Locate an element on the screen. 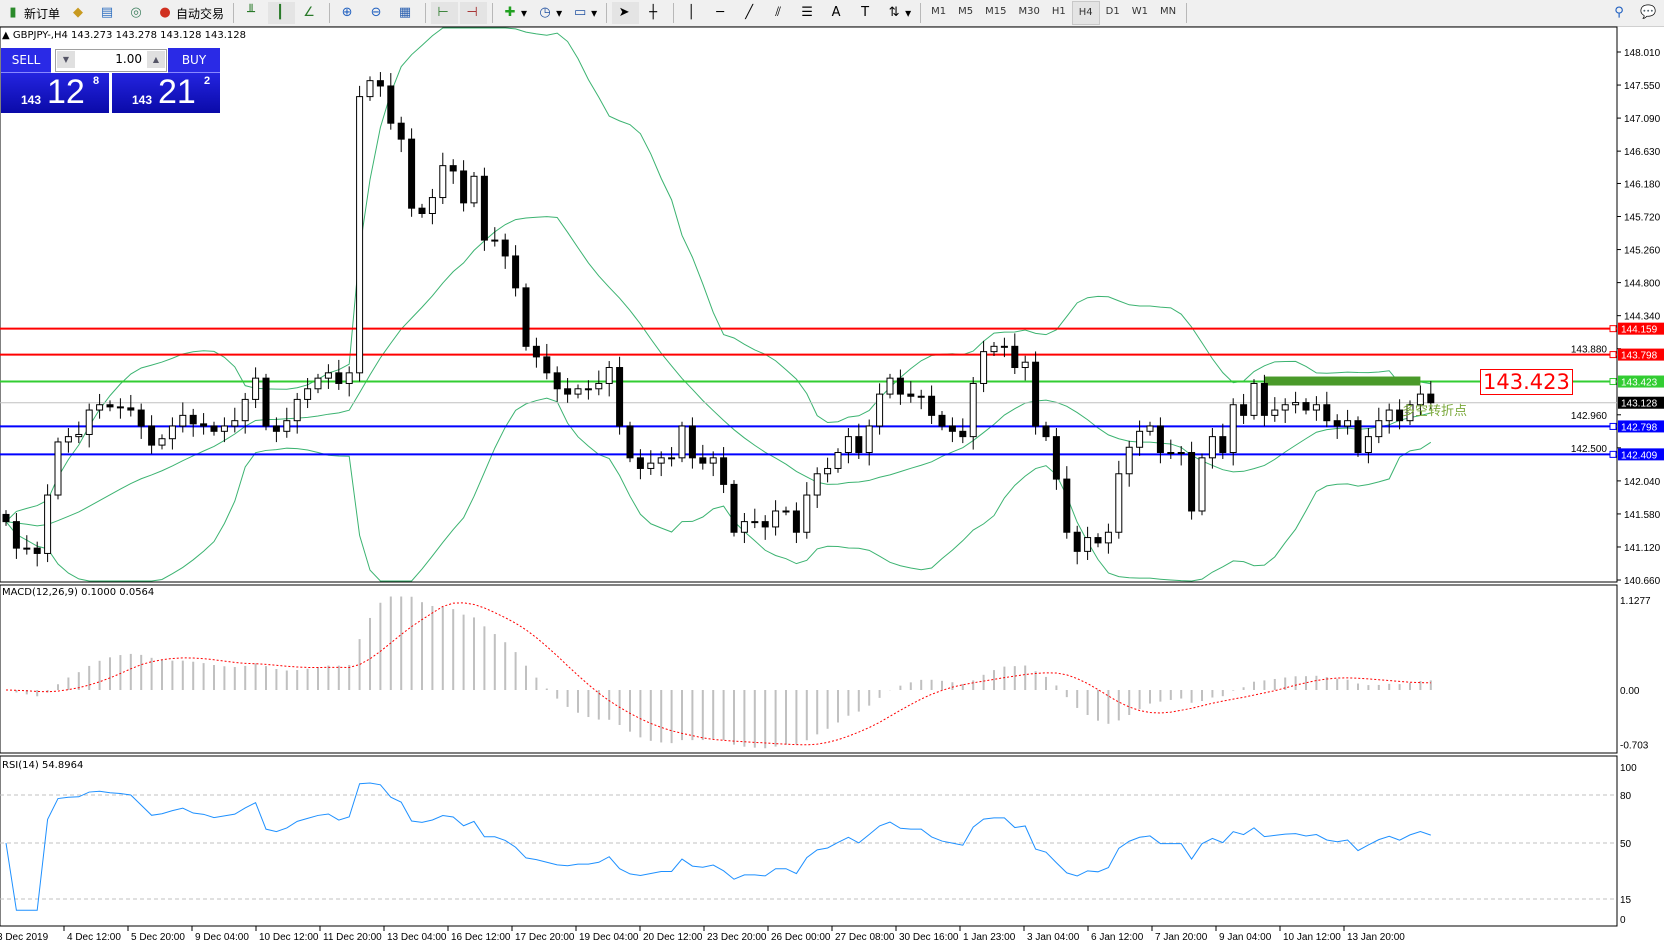  zoom-in-button: ⊕ is located at coordinates (348, 13).